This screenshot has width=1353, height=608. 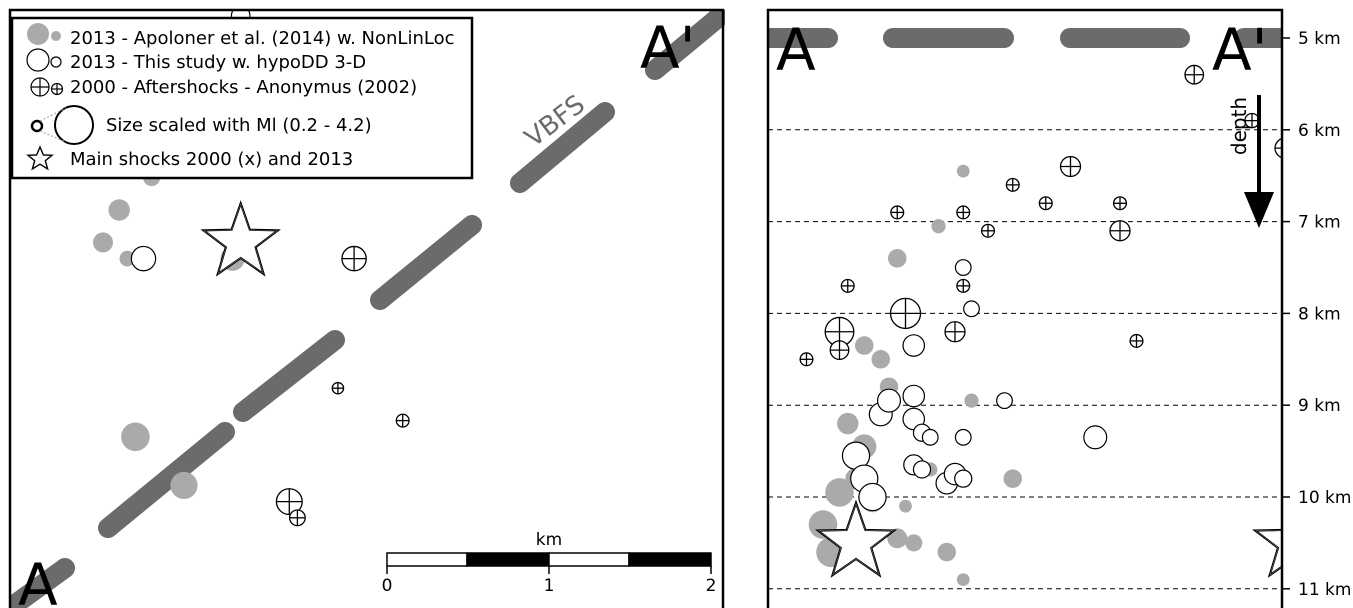 I want to click on legend-entry-aftershock: 2000 - Aftershocks - Anonymus (2002), so click(x=243, y=87).